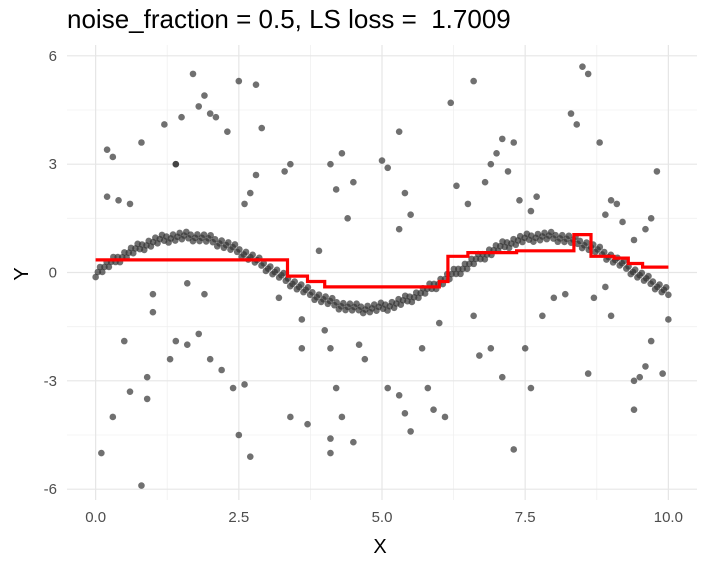 This screenshot has width=709, height=567. What do you see at coordinates (238, 517) in the screenshot?
I see `x-tick-label: 2.5` at bounding box center [238, 517].